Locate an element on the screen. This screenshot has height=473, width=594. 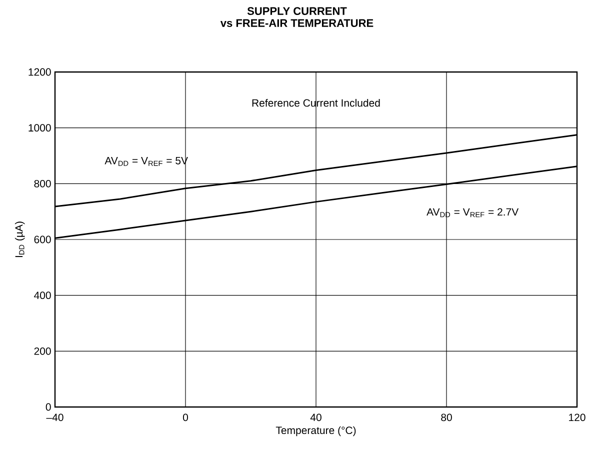
y-axis-title: I$_{DD}$ (µA) is located at coordinates (19, 240).